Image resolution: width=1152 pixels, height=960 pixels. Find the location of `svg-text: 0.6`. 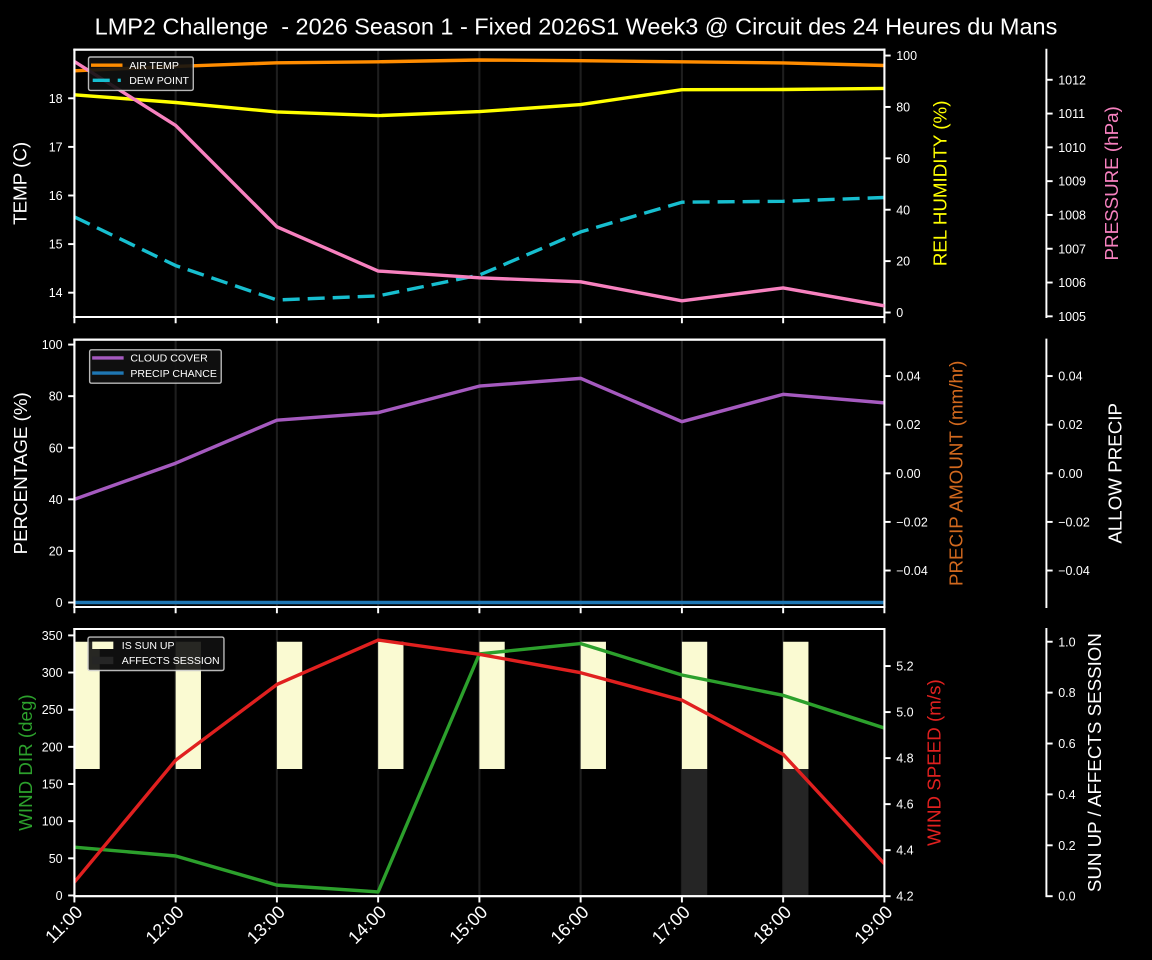

svg-text: 0.6 is located at coordinates (1066, 744).